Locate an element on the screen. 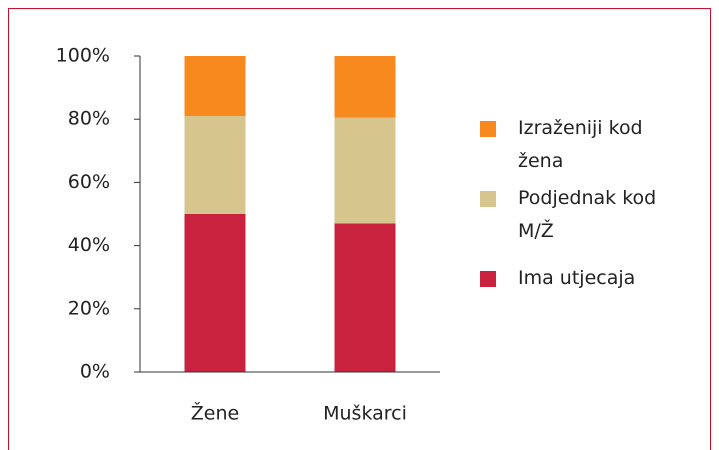  y-tick-label: 0% is located at coordinates (95, 372).